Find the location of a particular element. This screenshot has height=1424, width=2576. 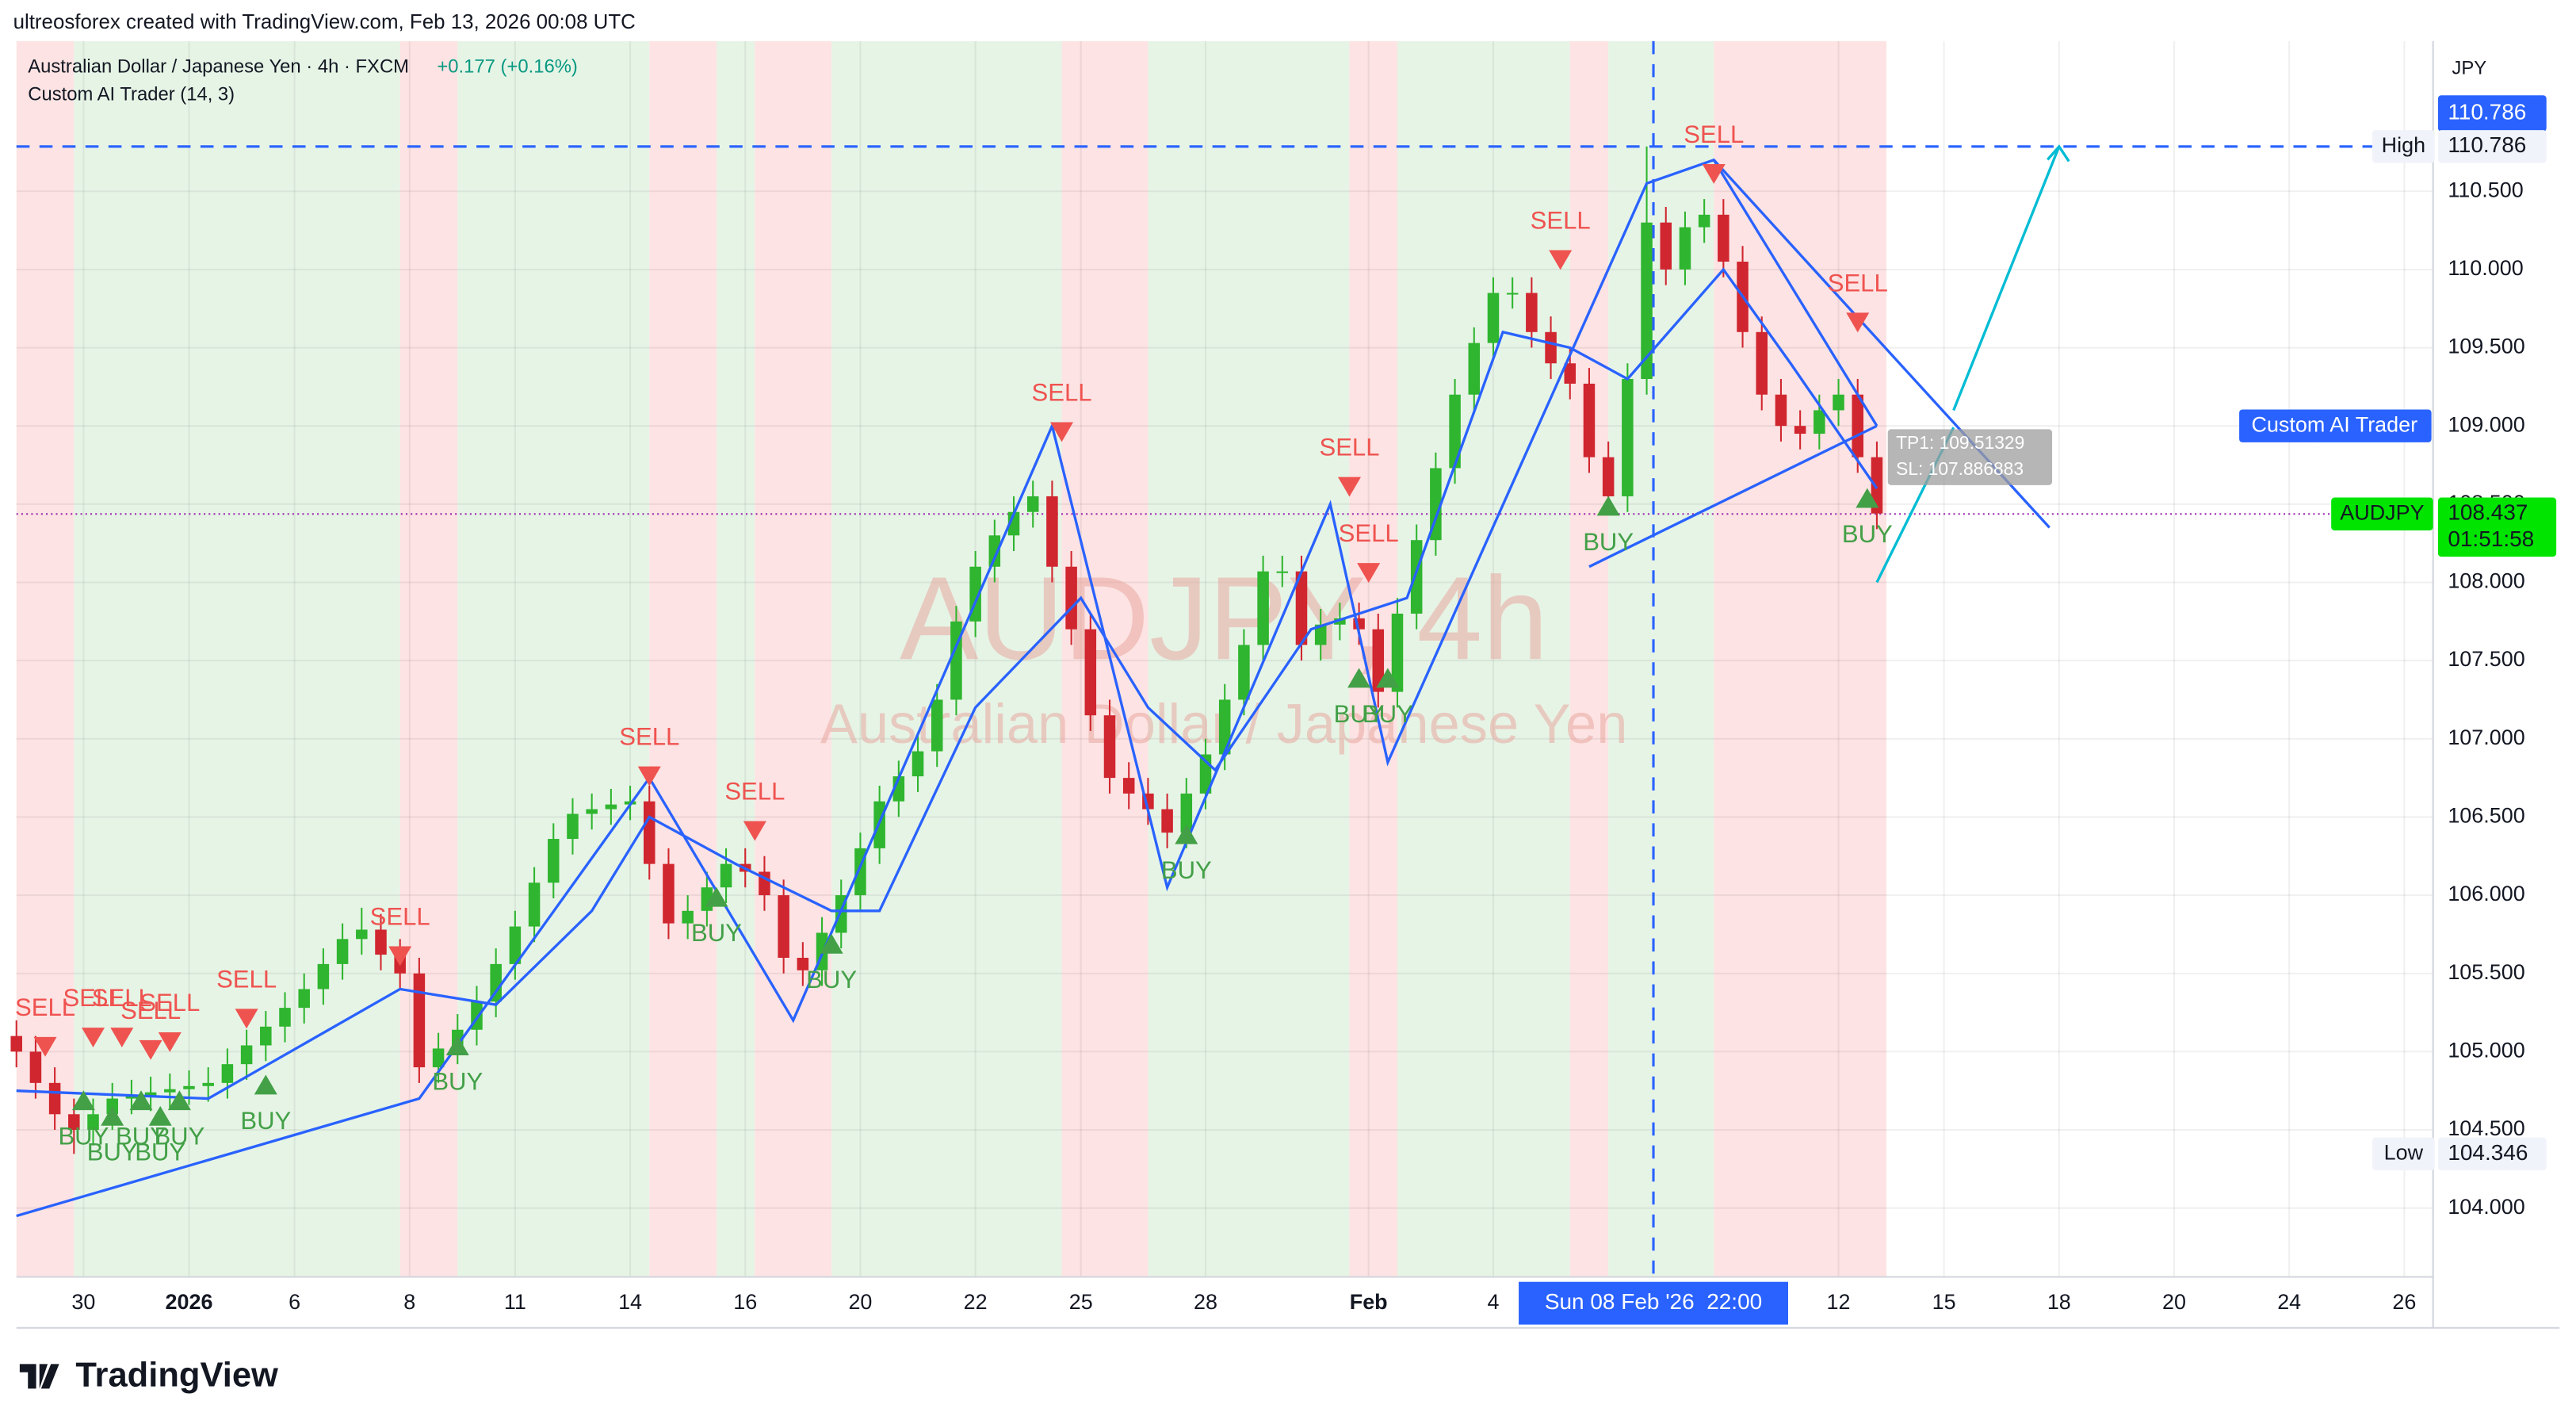

x-tick-label: 8 is located at coordinates (409, 1302).